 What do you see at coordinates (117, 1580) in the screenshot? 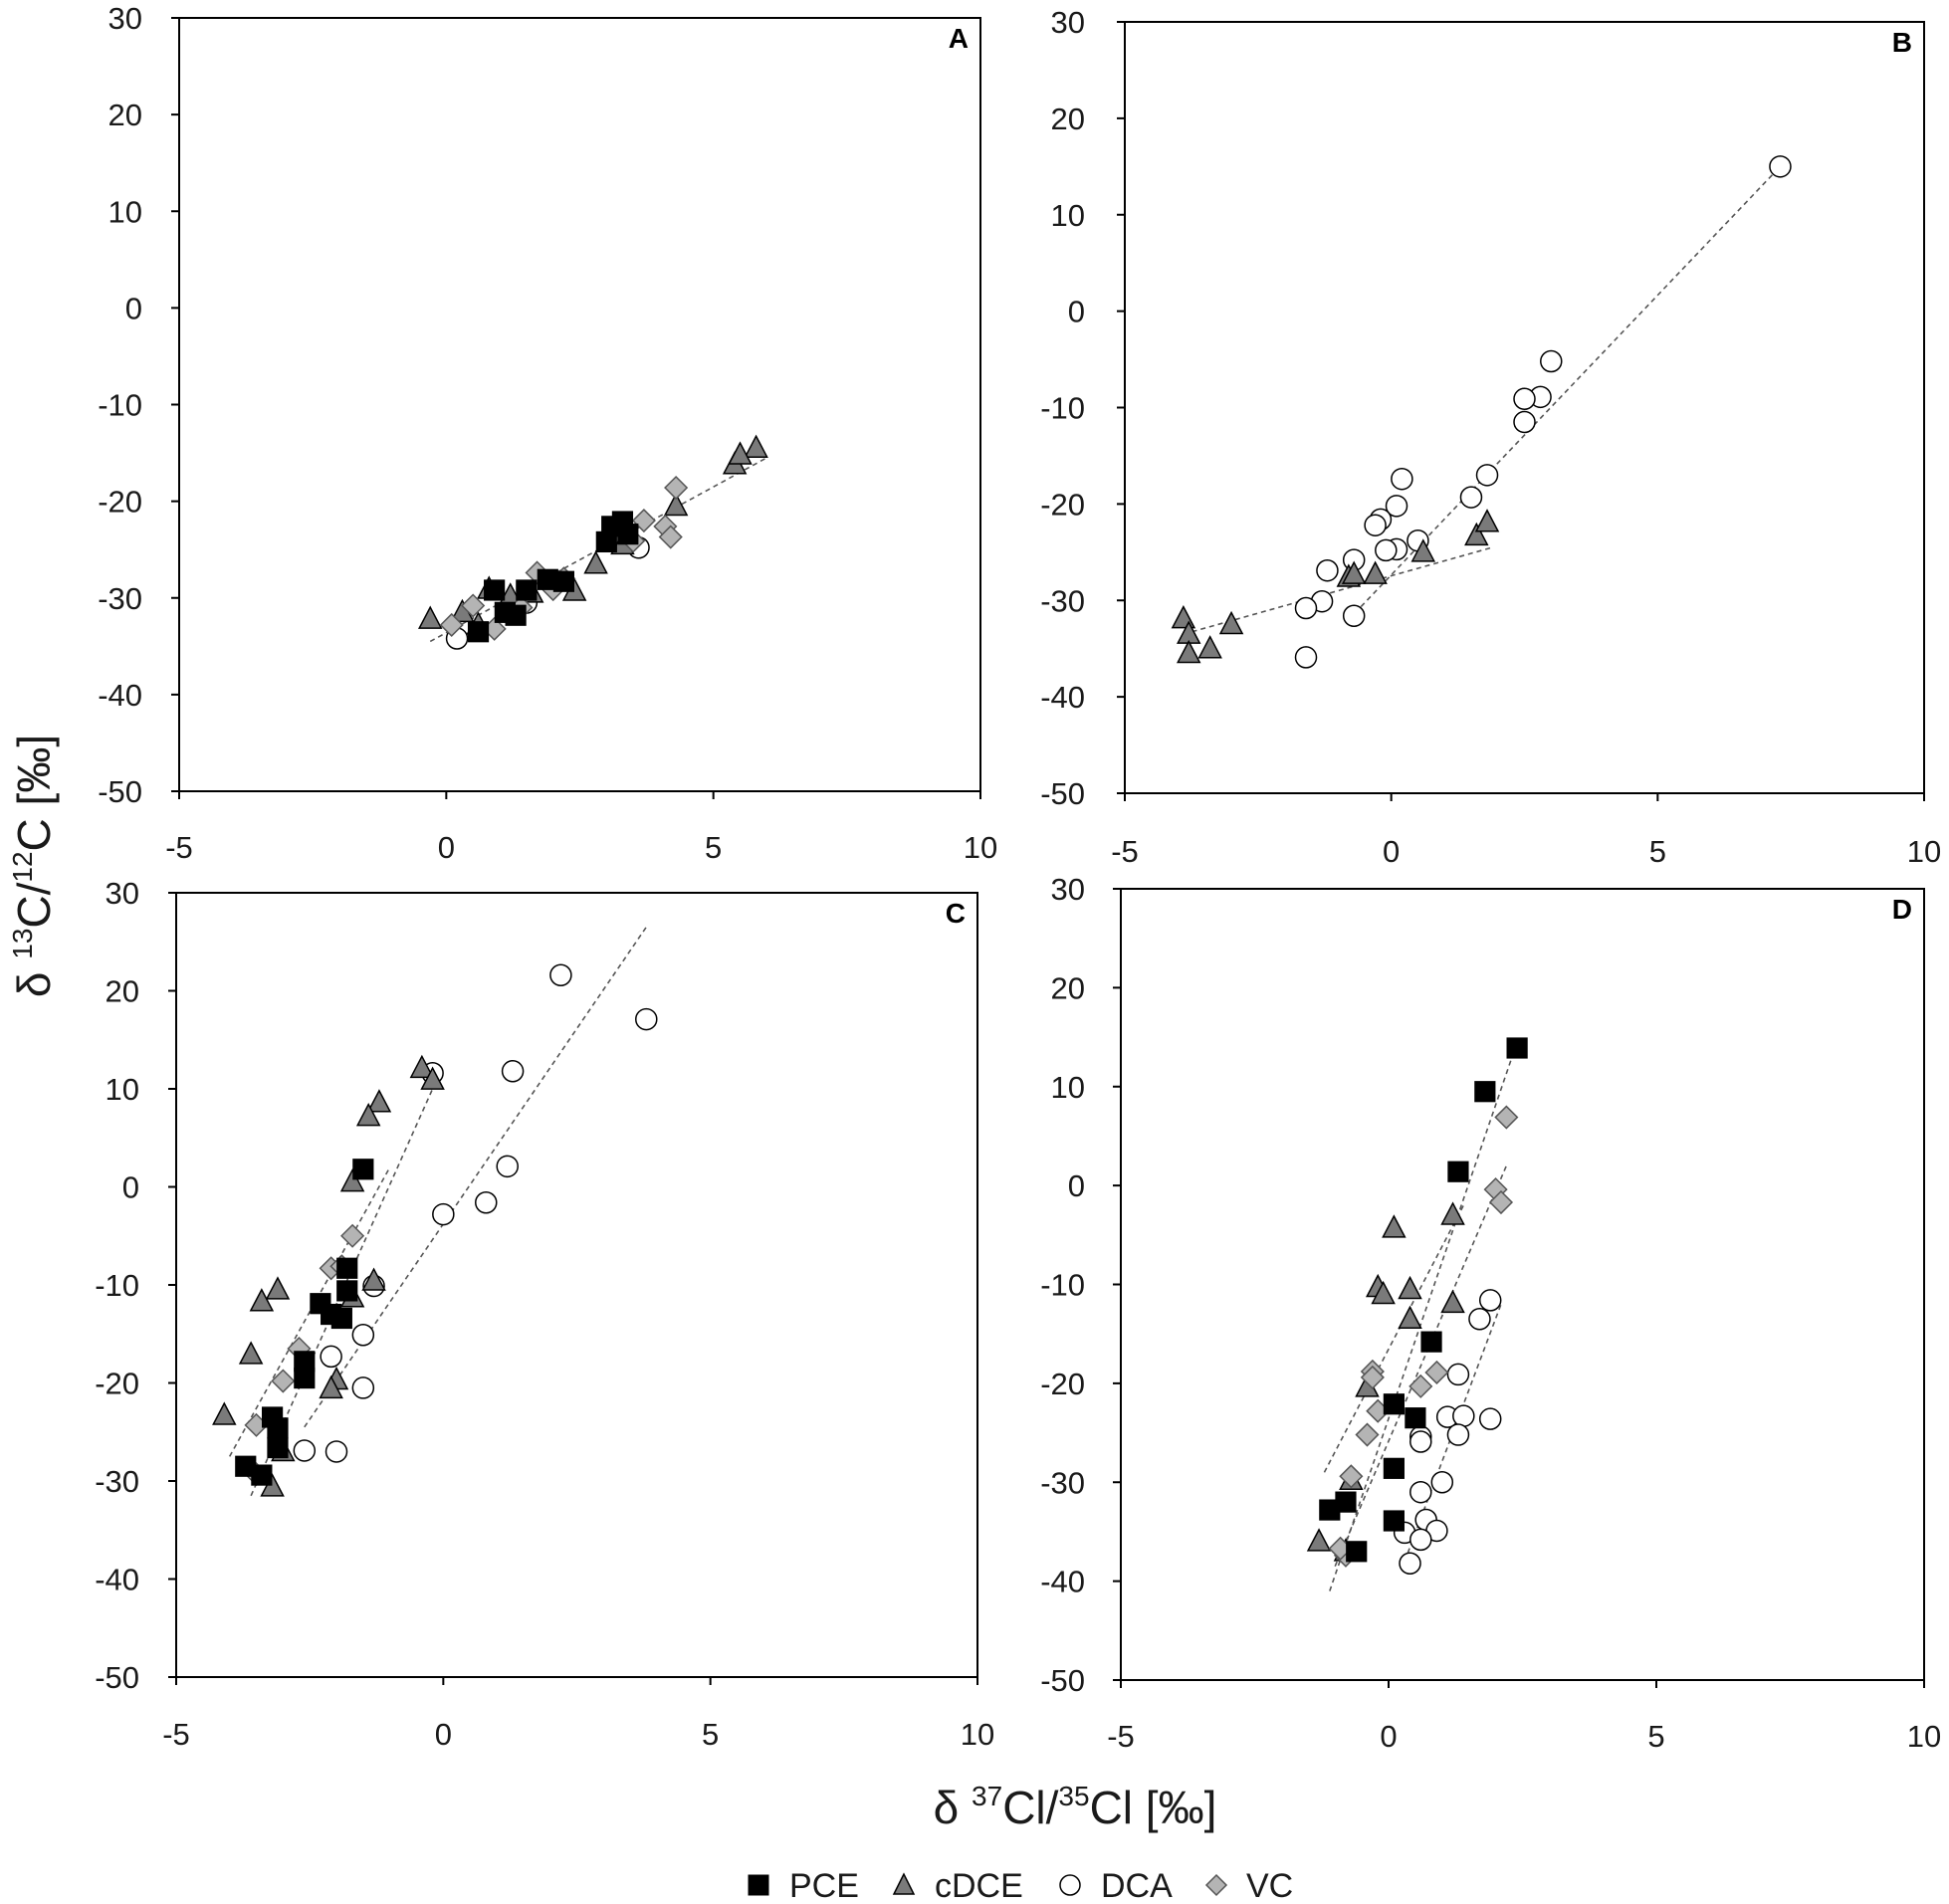
I see `y-tick-label: -40` at bounding box center [117, 1580].